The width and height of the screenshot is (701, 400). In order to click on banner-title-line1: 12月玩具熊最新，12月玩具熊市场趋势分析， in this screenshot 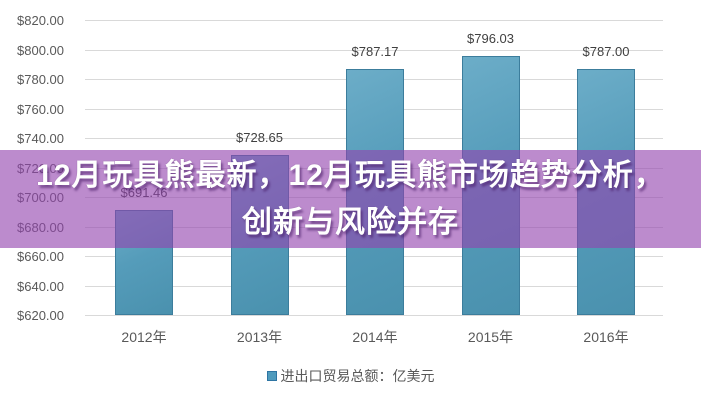, I will do `click(350, 175)`.